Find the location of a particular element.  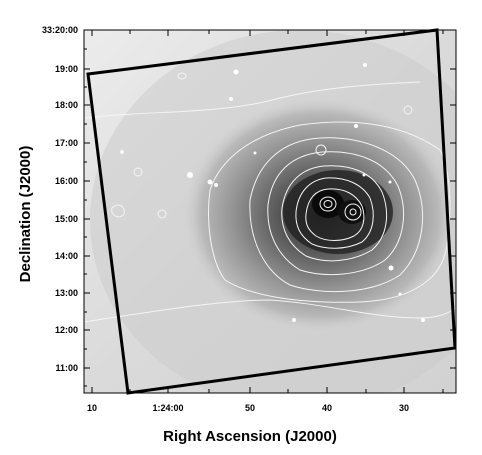

y-tick-label: 17:00 is located at coordinates (66, 143).